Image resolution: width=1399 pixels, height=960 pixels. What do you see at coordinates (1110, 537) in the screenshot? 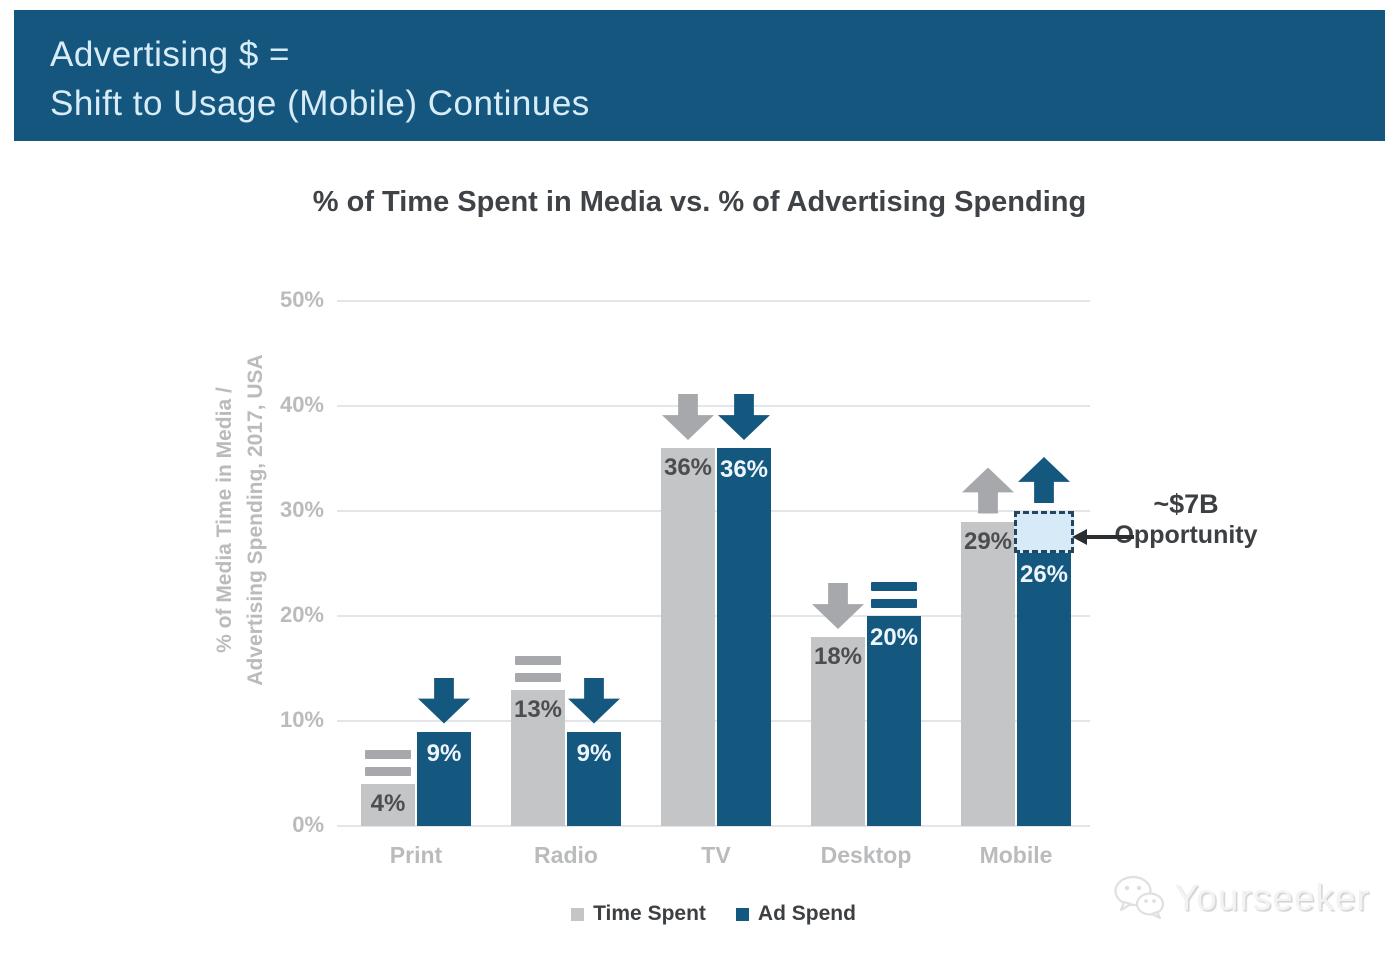
I see `annotation-arrow-line` at bounding box center [1110, 537].